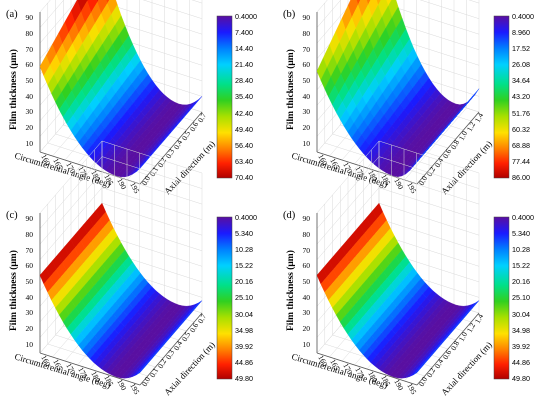  I want to click on y-tick: 1.4, so click(479, 117).